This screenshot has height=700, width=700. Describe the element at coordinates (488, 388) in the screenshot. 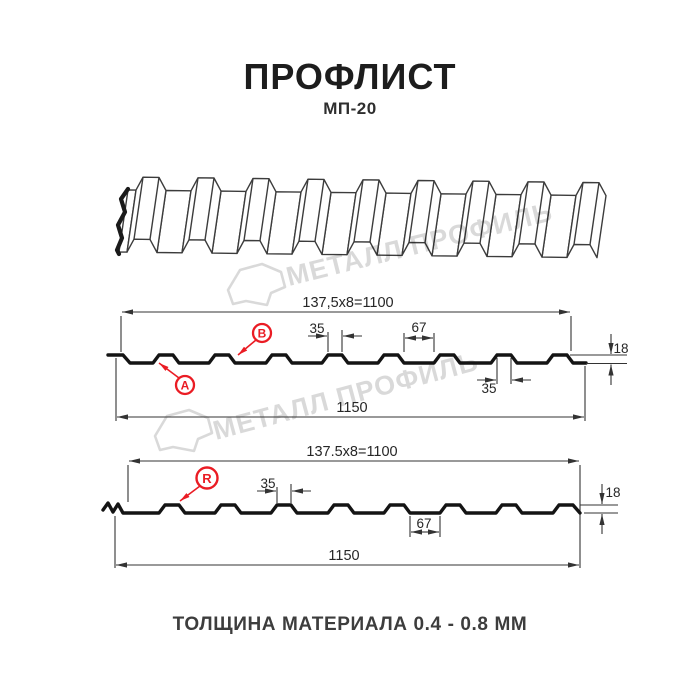

I see `dim-rib-top-width-lower: 35` at that location.